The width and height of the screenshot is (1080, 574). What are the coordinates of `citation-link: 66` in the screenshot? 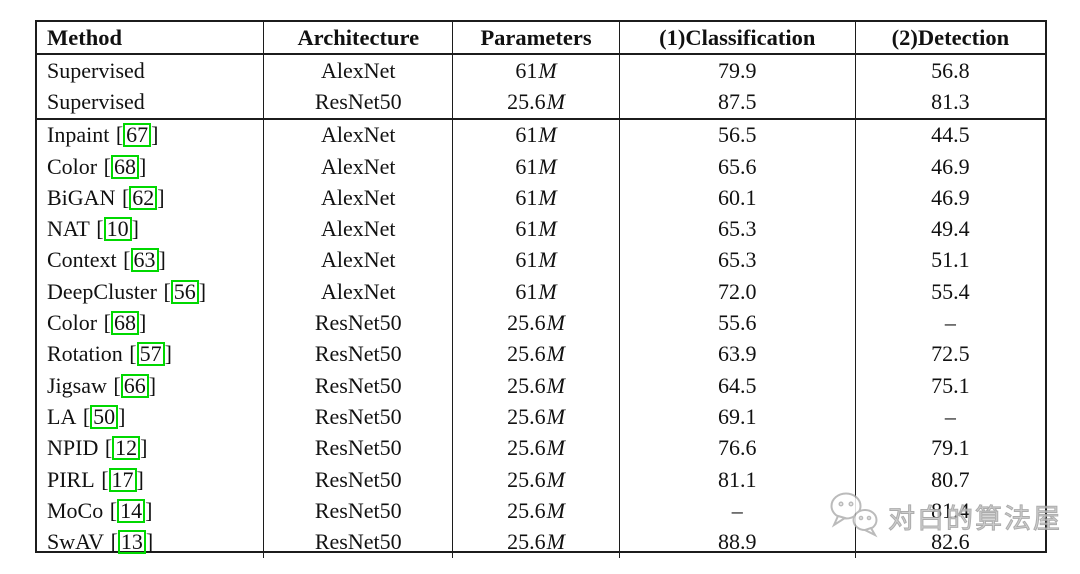 It's located at (134, 385).